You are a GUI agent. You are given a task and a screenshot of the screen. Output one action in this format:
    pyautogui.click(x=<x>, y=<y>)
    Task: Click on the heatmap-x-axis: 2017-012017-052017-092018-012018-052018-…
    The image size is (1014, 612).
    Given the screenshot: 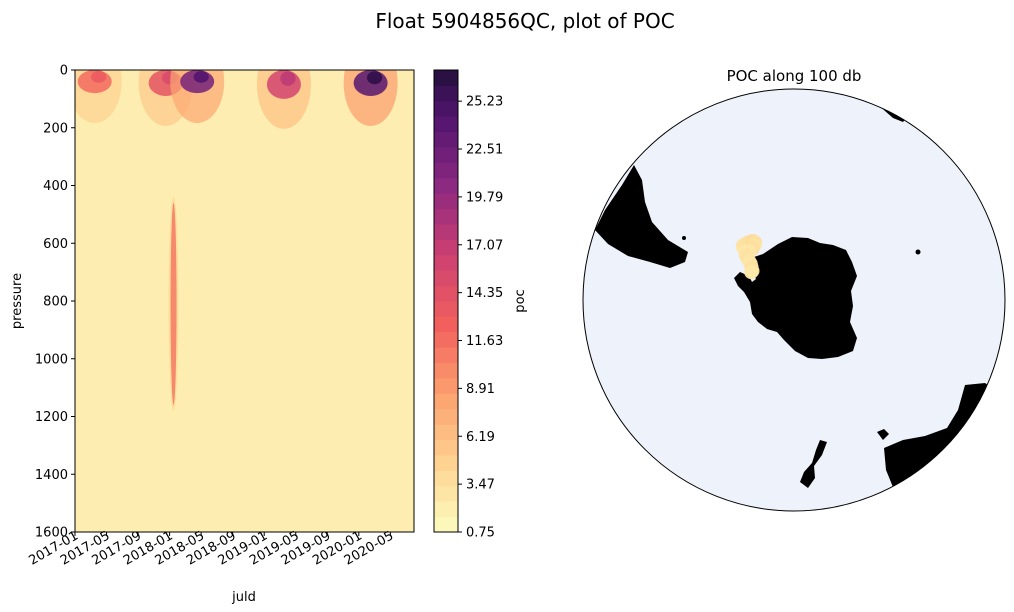 What is the action you would take?
    pyautogui.click(x=211, y=548)
    